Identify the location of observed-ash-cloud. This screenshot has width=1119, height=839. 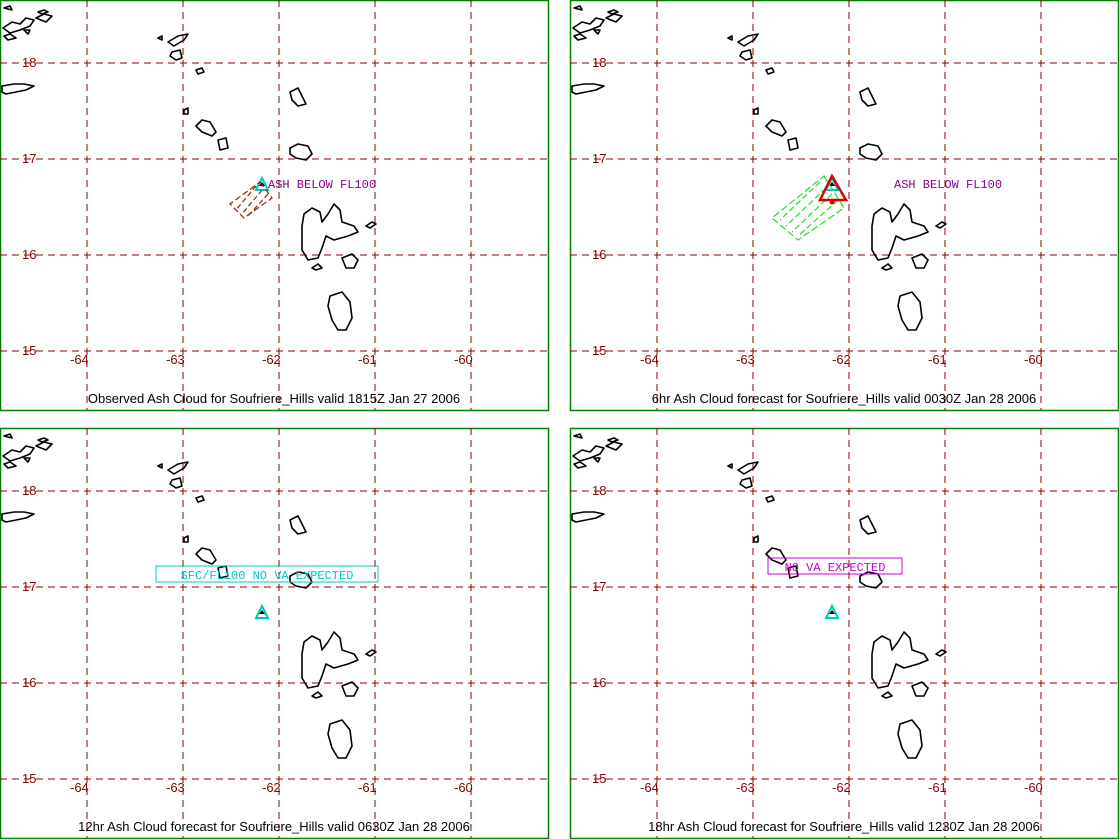
(251, 200).